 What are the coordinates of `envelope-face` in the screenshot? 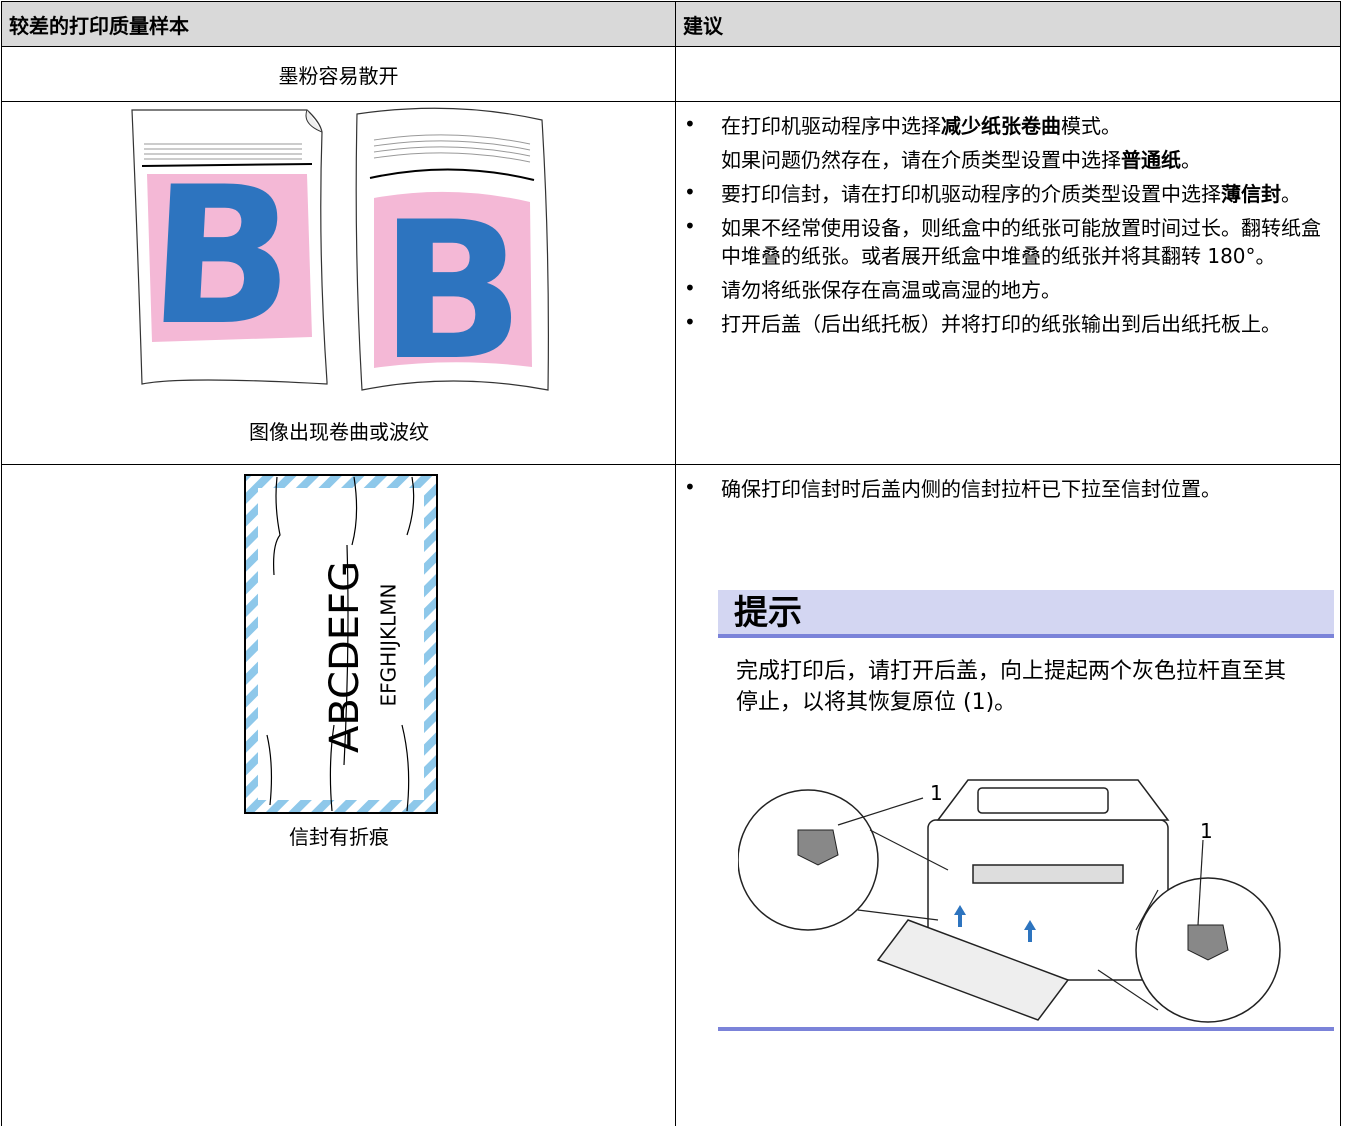 It's located at (341, 644).